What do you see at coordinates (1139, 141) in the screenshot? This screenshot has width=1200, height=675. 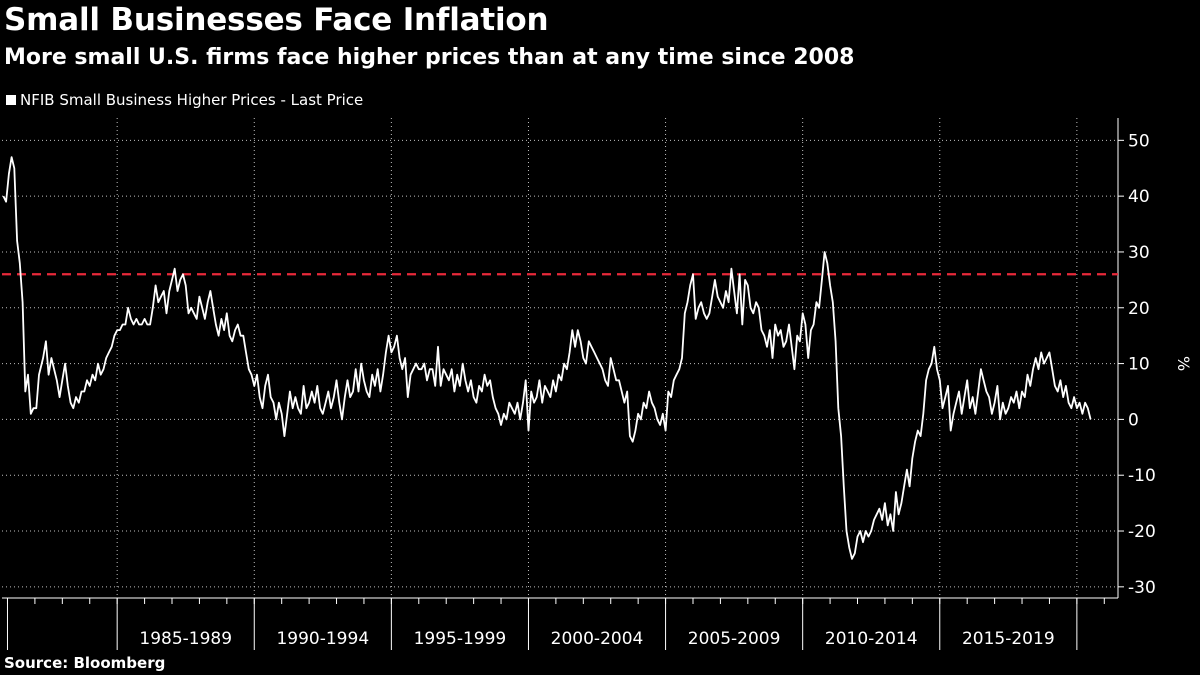 I see `y-tick-label: 50` at bounding box center [1139, 141].